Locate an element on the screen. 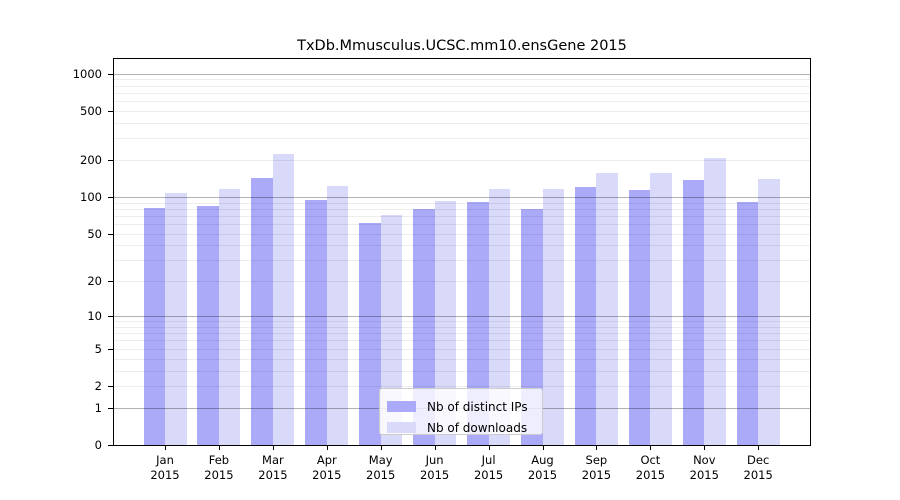 The height and width of the screenshot is (500, 900). legend-item: Nb of downloads is located at coordinates (460, 427).